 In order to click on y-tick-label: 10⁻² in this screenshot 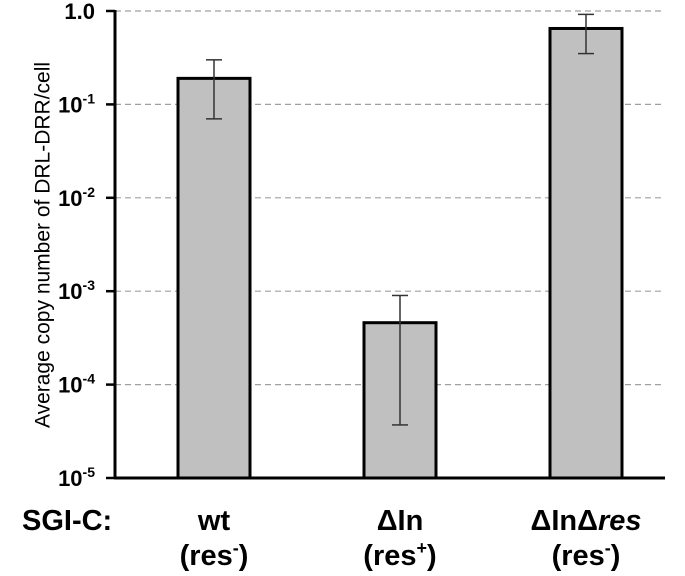, I will do `click(76, 197)`.